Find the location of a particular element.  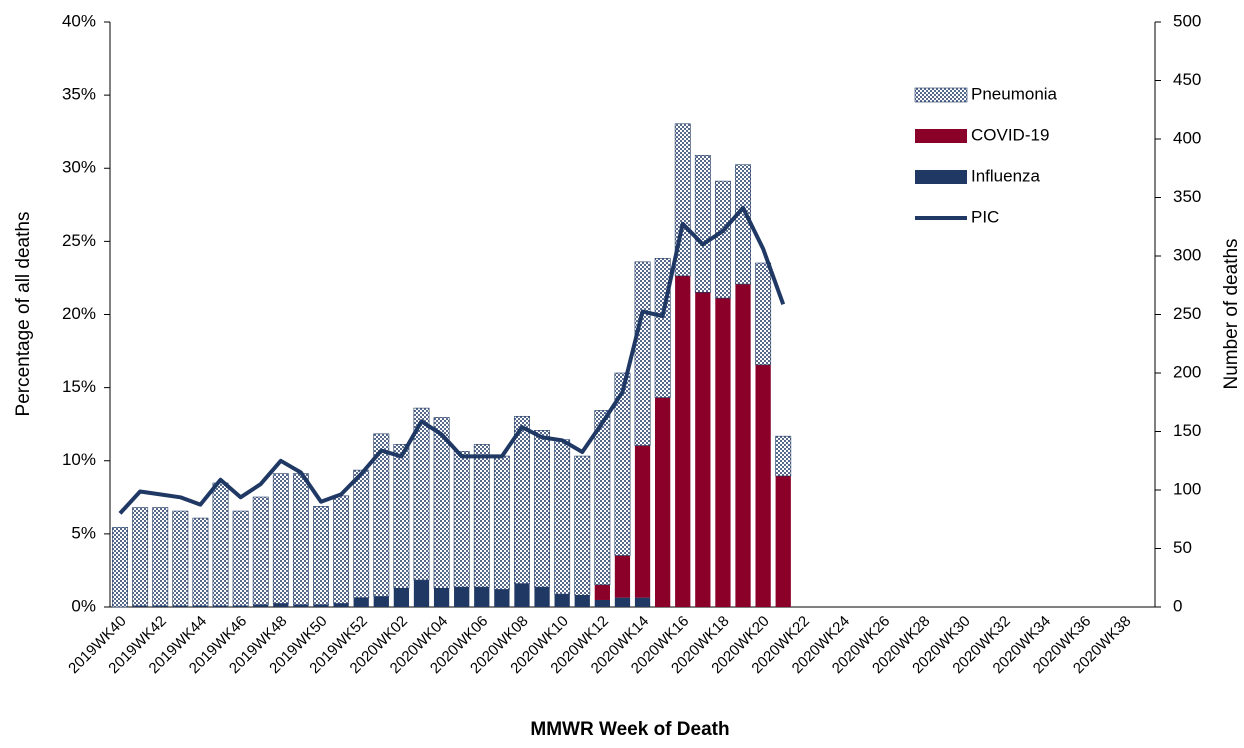

y-tick-label: 25% is located at coordinates (79, 240).